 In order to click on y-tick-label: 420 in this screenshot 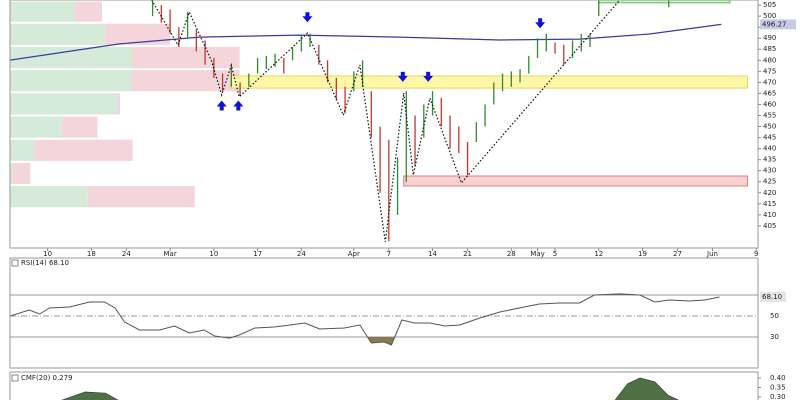, I will do `click(769, 193)`.